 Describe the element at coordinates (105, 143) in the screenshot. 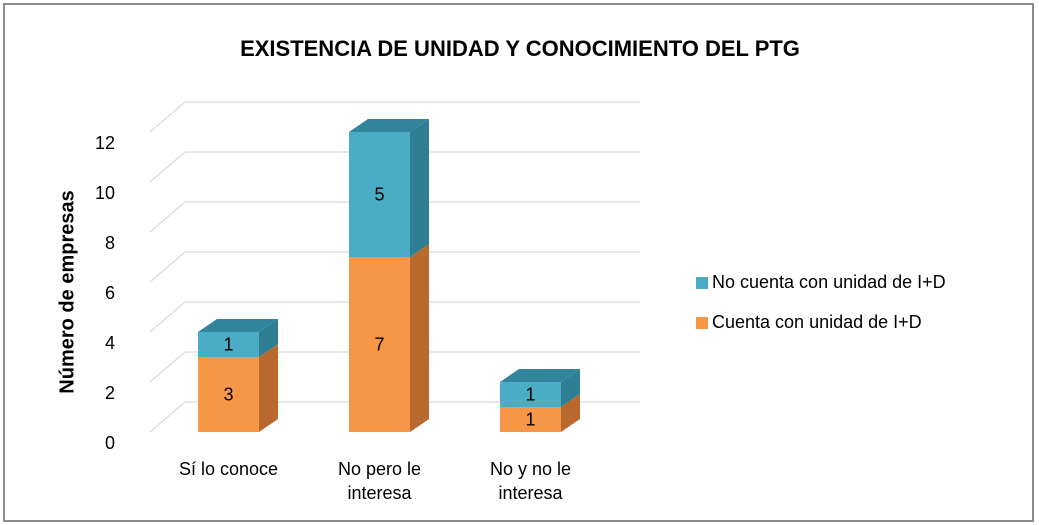

I see `y-tick-label: 12` at that location.